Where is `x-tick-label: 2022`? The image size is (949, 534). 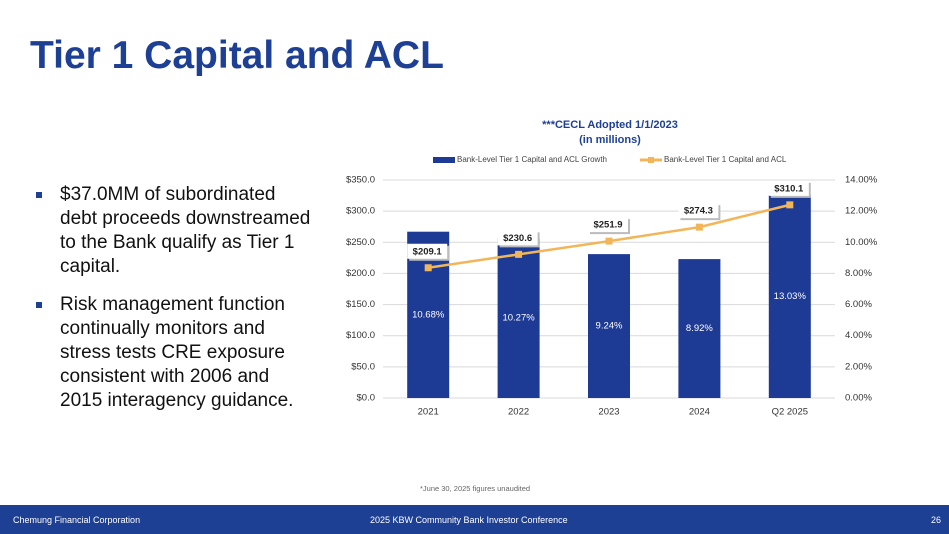
x-tick-label: 2022 is located at coordinates (518, 412).